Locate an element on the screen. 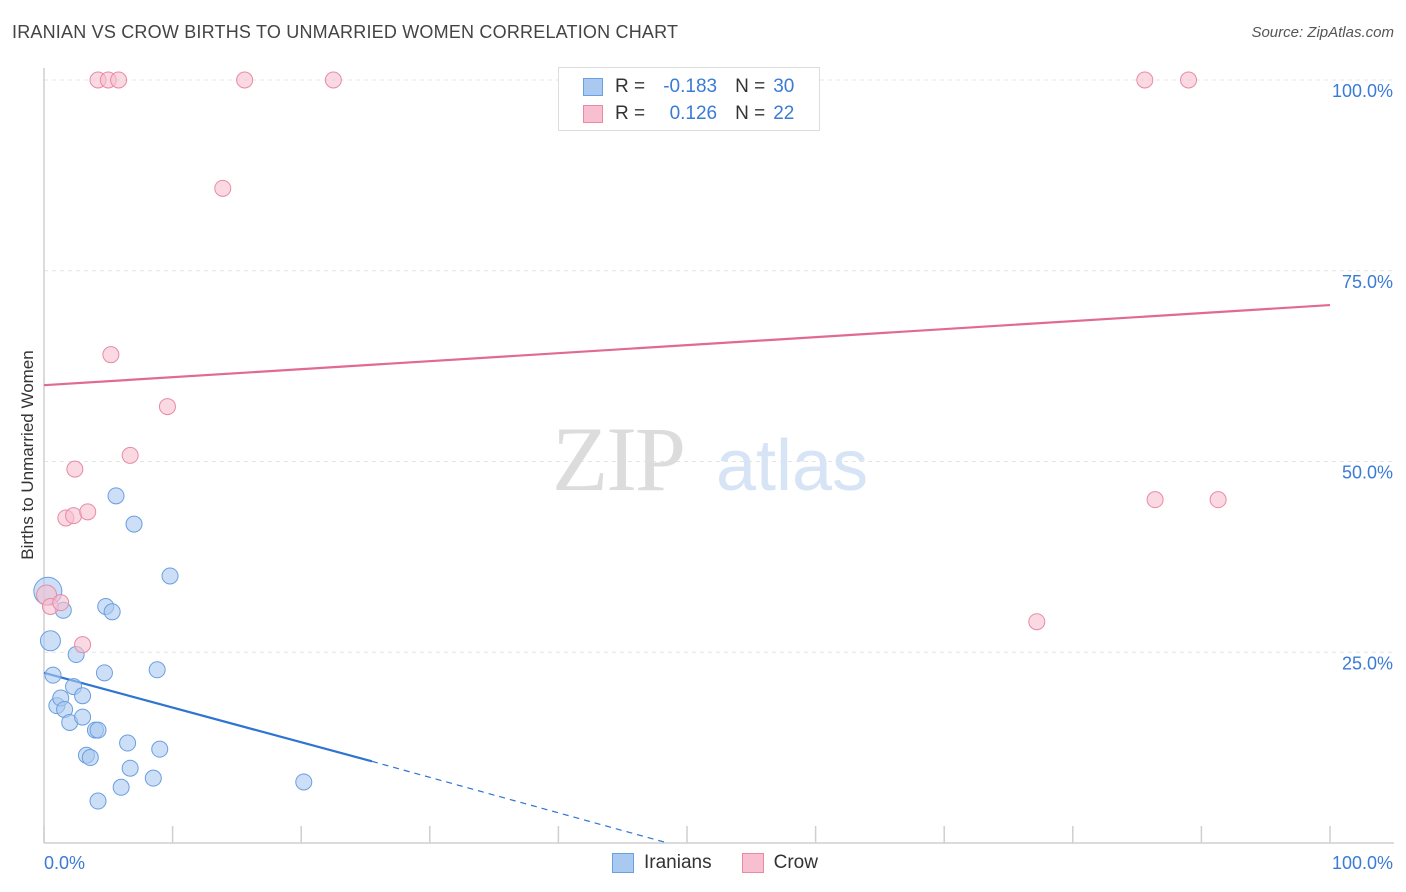  correlation-legend: R = -0.183 N = 30 R = 0.126 N = 22 is located at coordinates (689, 99).